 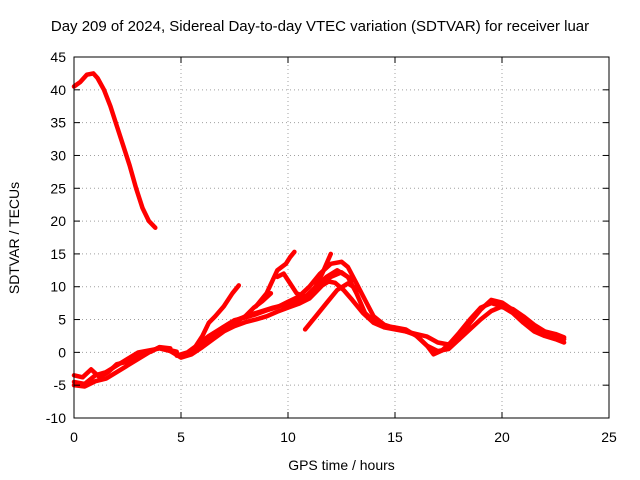 I want to click on series-line-s11, so click(x=304, y=275).